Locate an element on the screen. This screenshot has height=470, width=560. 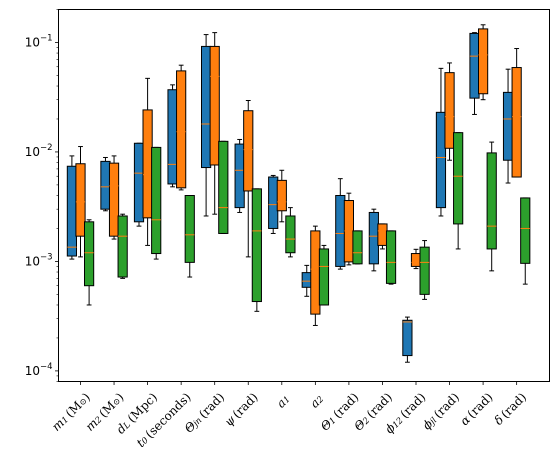
y-tick-exp: −4 is located at coordinates (46, 367).